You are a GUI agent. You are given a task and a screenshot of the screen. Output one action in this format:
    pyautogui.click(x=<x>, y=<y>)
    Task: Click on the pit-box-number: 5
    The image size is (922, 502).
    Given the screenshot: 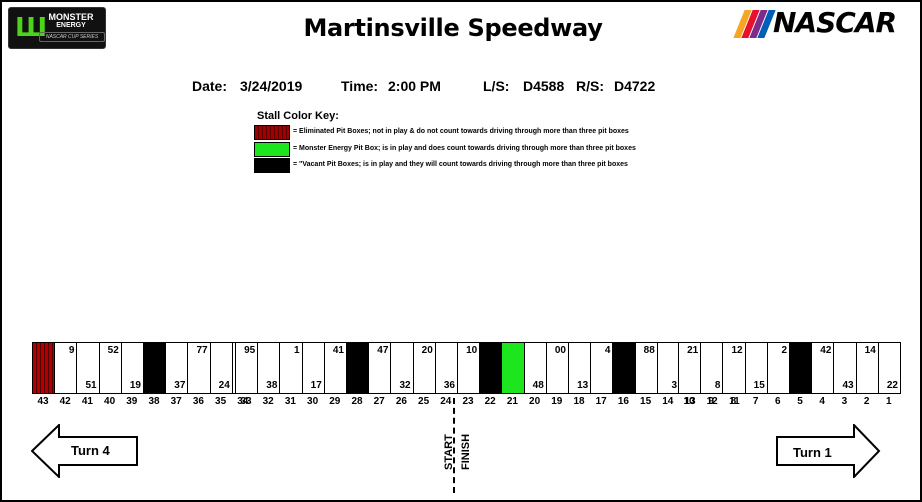 What is the action you would take?
    pyautogui.click(x=800, y=401)
    